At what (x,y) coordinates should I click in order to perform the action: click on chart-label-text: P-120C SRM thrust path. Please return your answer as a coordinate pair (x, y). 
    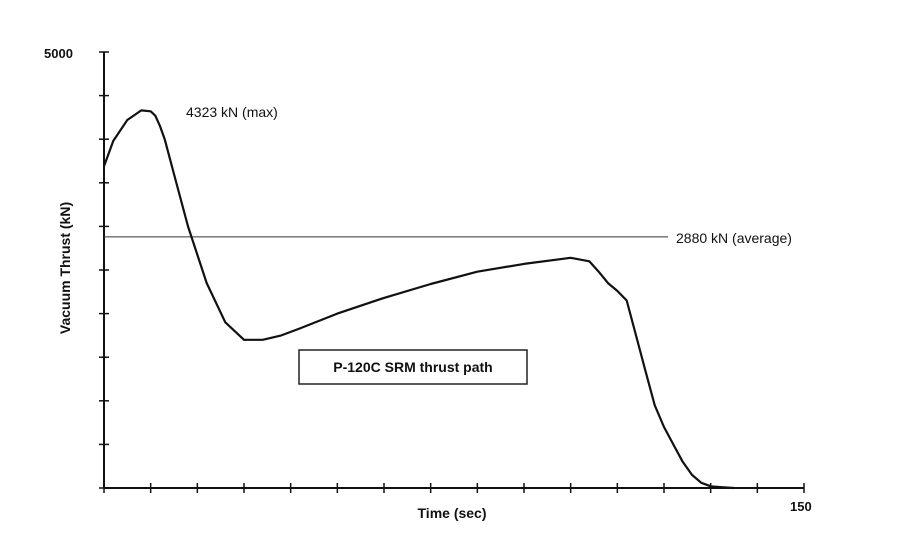
    Looking at the image, I should click on (412, 367).